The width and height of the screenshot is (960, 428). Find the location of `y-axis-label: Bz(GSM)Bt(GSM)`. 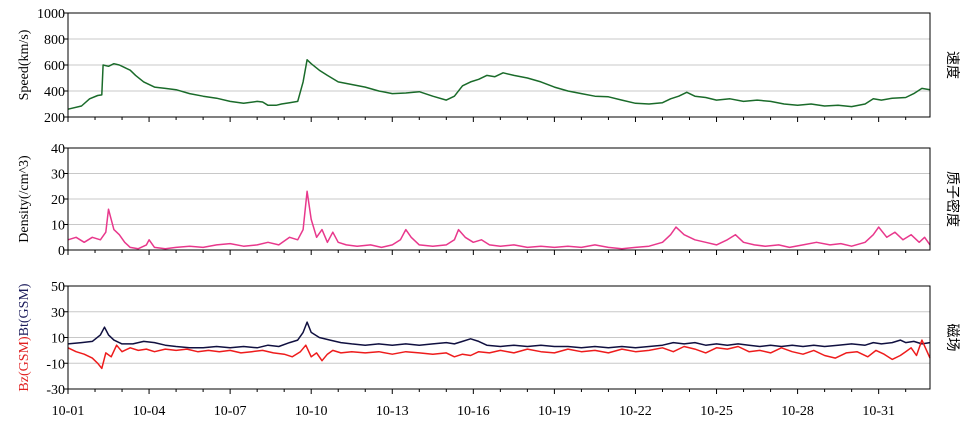

y-axis-label: Bz(GSM)Bt(GSM) is located at coordinates (24, 337).